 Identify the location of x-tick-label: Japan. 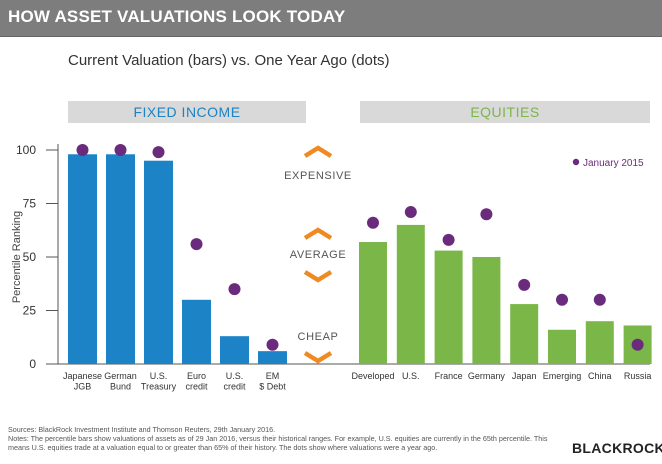
(524, 376).